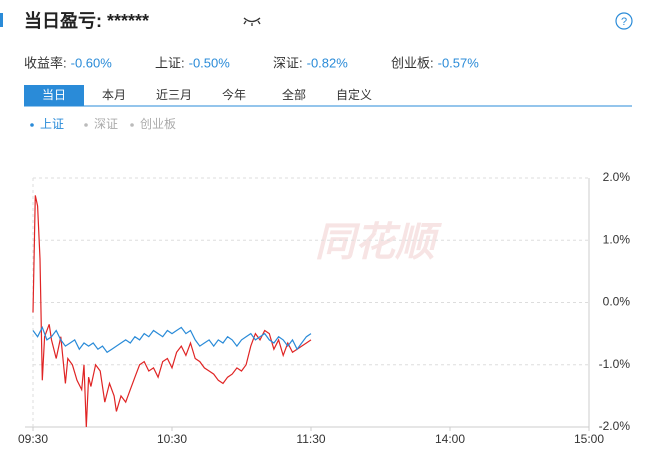  Describe the element at coordinates (412, 62) in the screenshot. I see `stat-label: 创业板:` at that location.